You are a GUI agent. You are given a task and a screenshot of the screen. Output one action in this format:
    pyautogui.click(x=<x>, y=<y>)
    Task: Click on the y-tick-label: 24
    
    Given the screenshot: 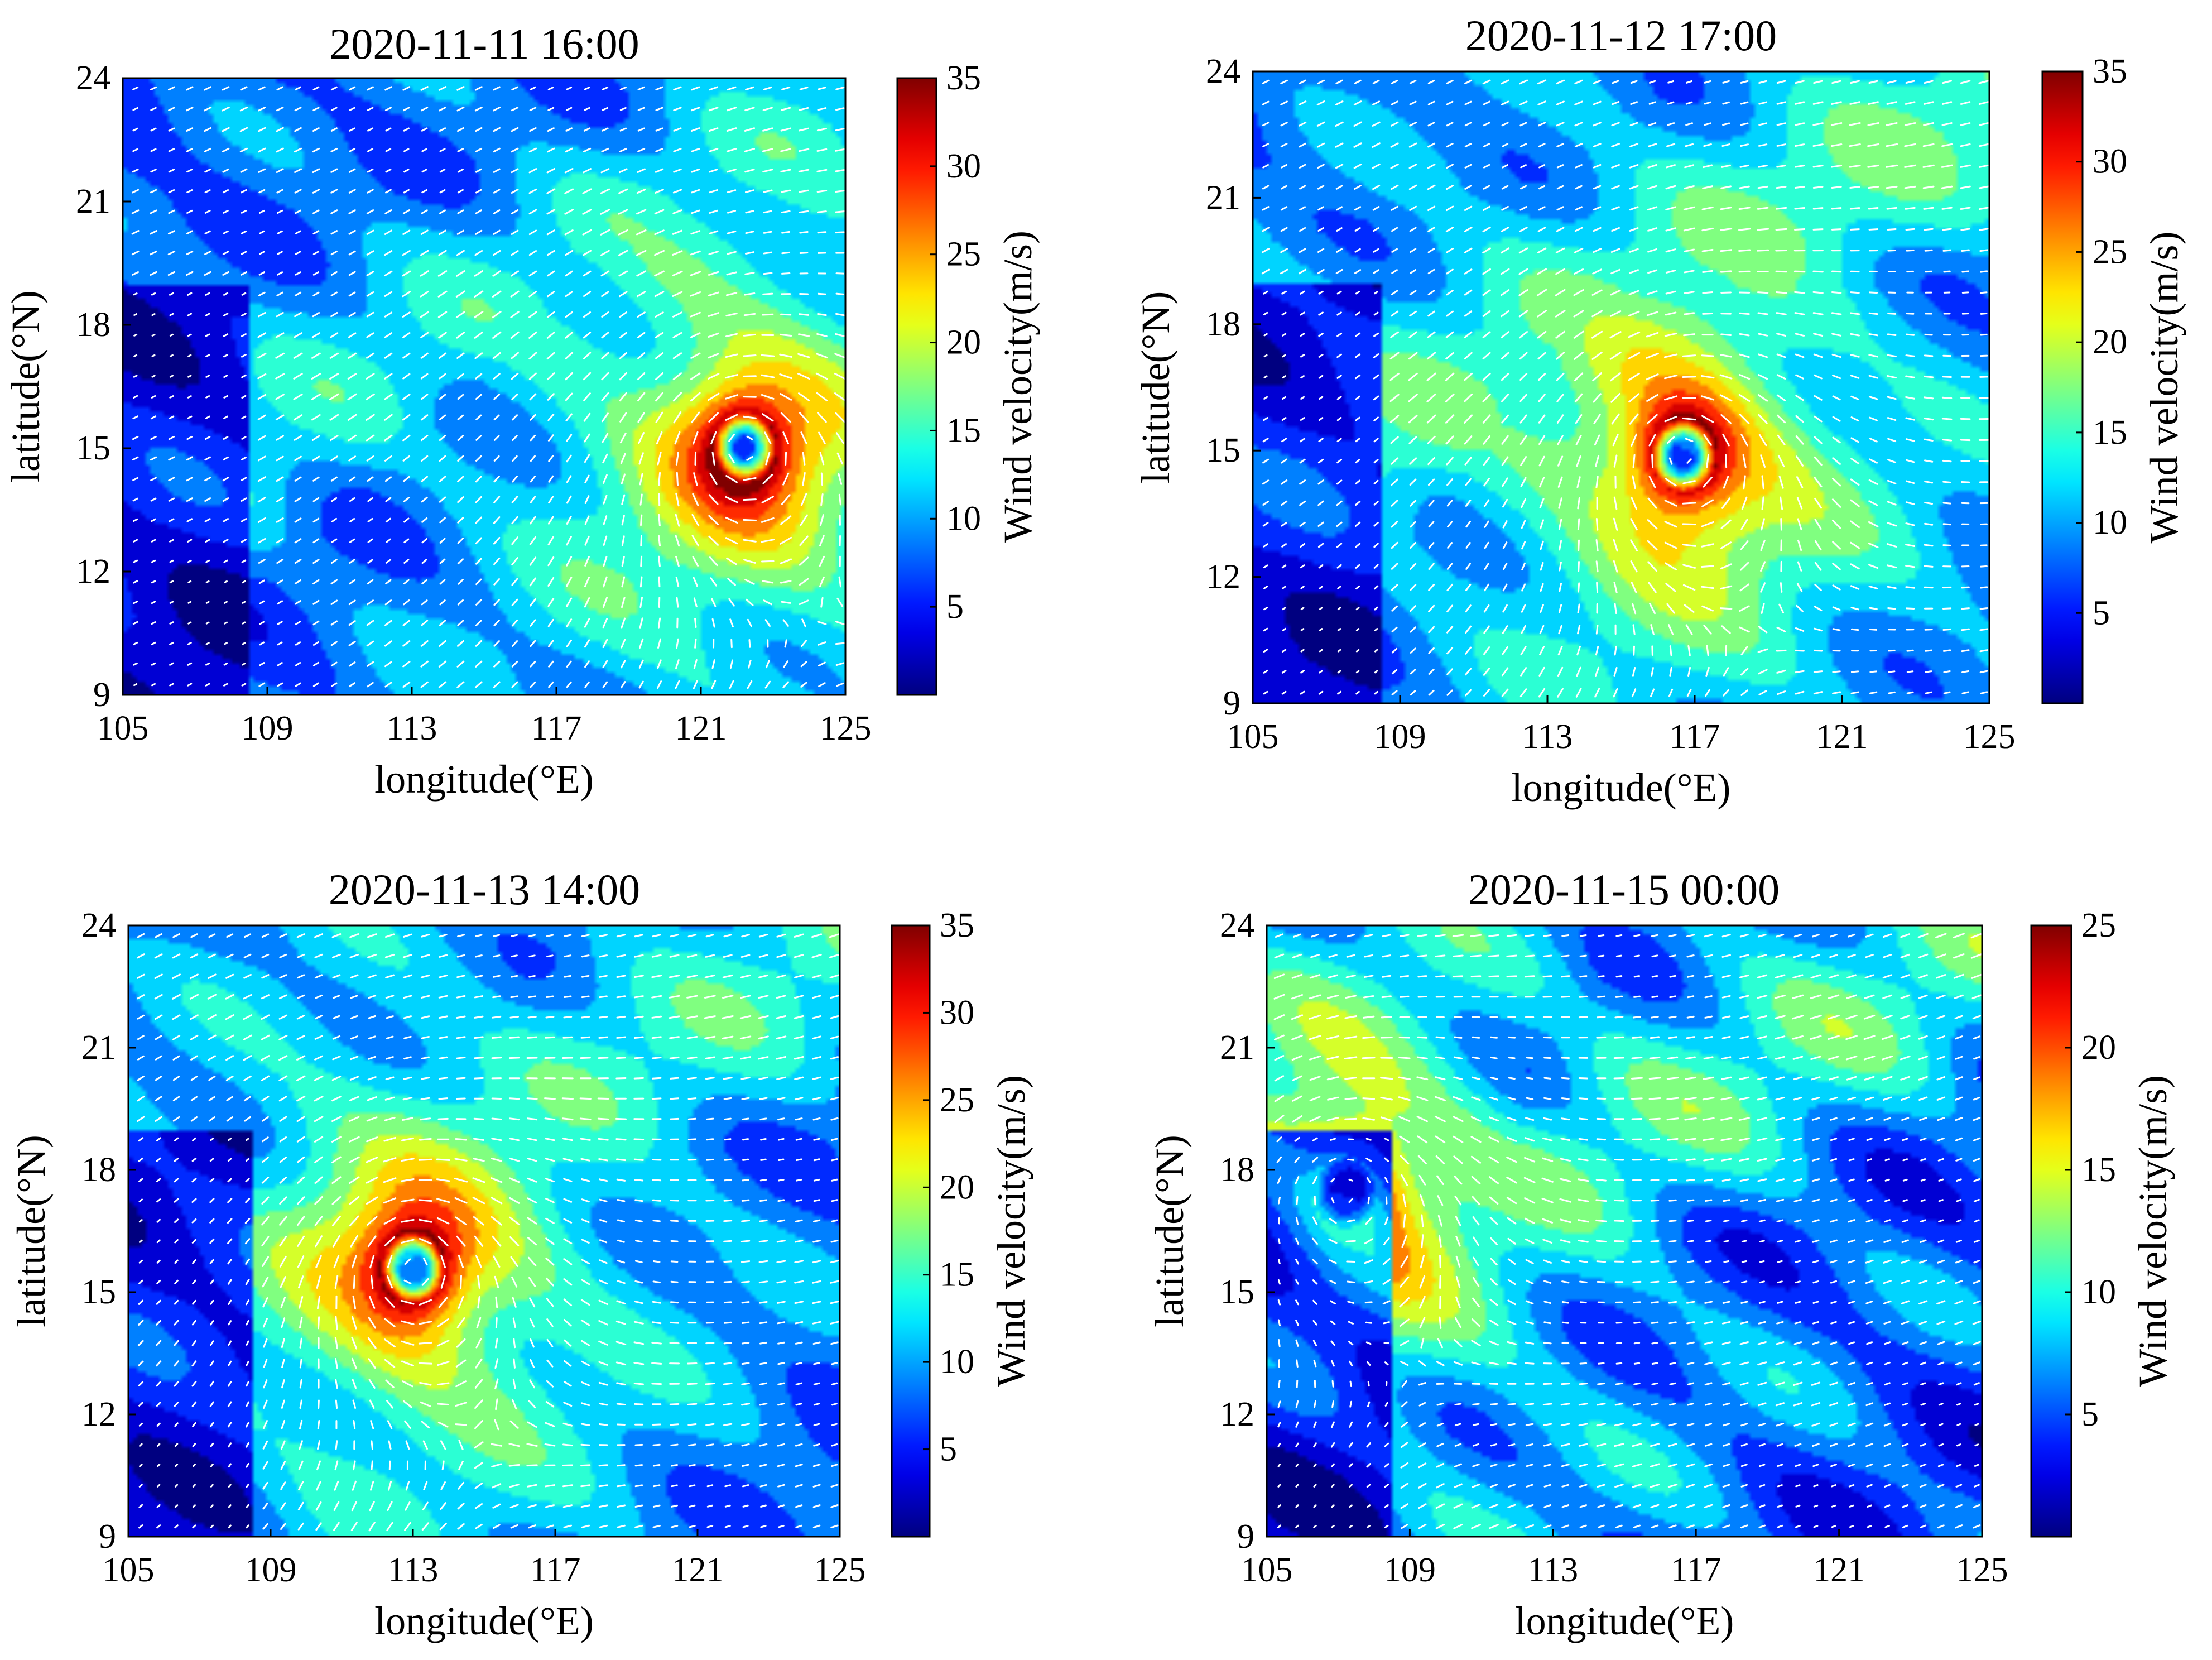 What is the action you would take?
    pyautogui.click(x=1223, y=71)
    